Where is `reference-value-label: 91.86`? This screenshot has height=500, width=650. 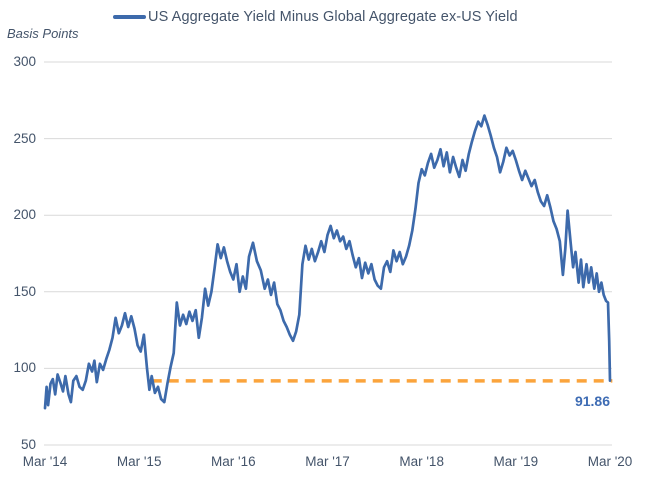 reference-value-label: 91.86 is located at coordinates (592, 400).